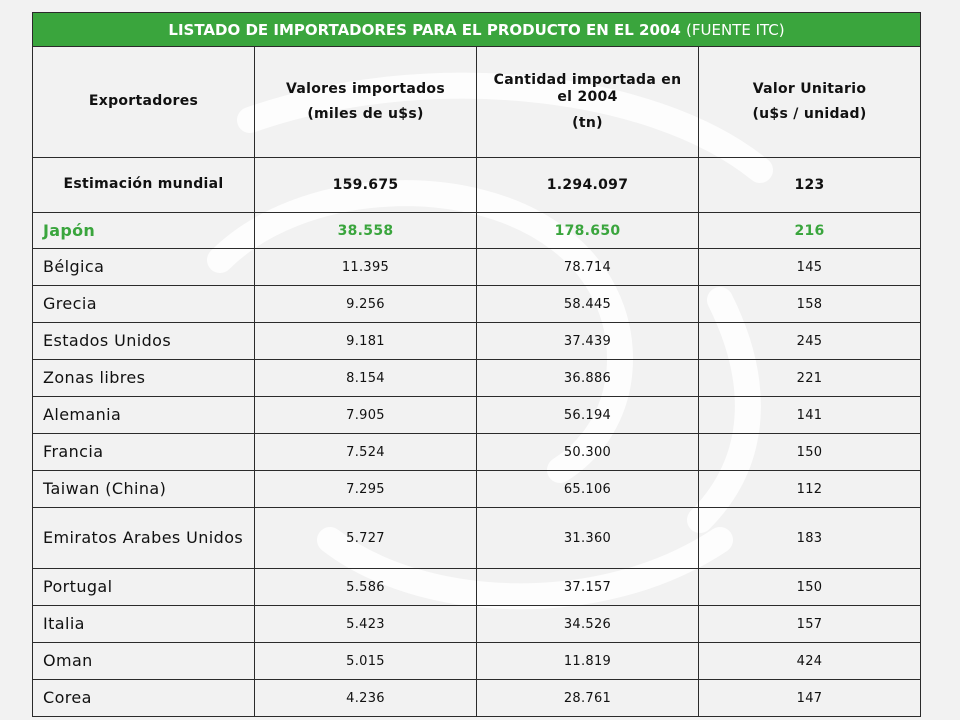 This screenshot has height=720, width=960. Describe the element at coordinates (809, 489) in the screenshot. I see `row-unitario: 112` at that location.